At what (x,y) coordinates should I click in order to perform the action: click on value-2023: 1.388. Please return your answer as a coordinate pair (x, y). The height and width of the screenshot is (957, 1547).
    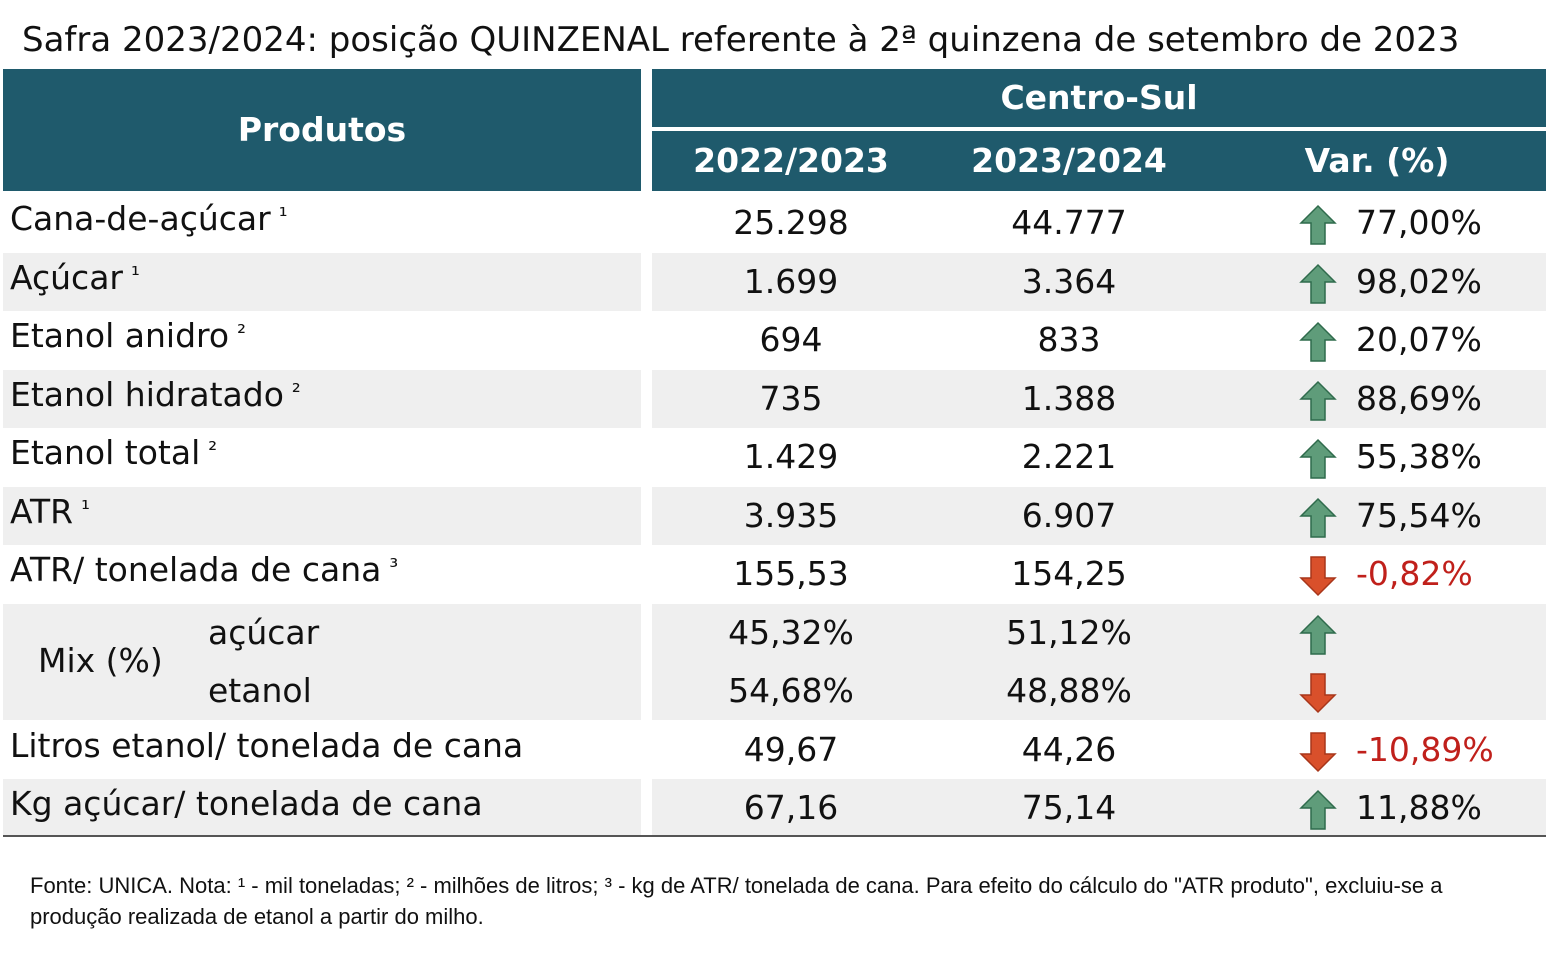
    Looking at the image, I should click on (1069, 398).